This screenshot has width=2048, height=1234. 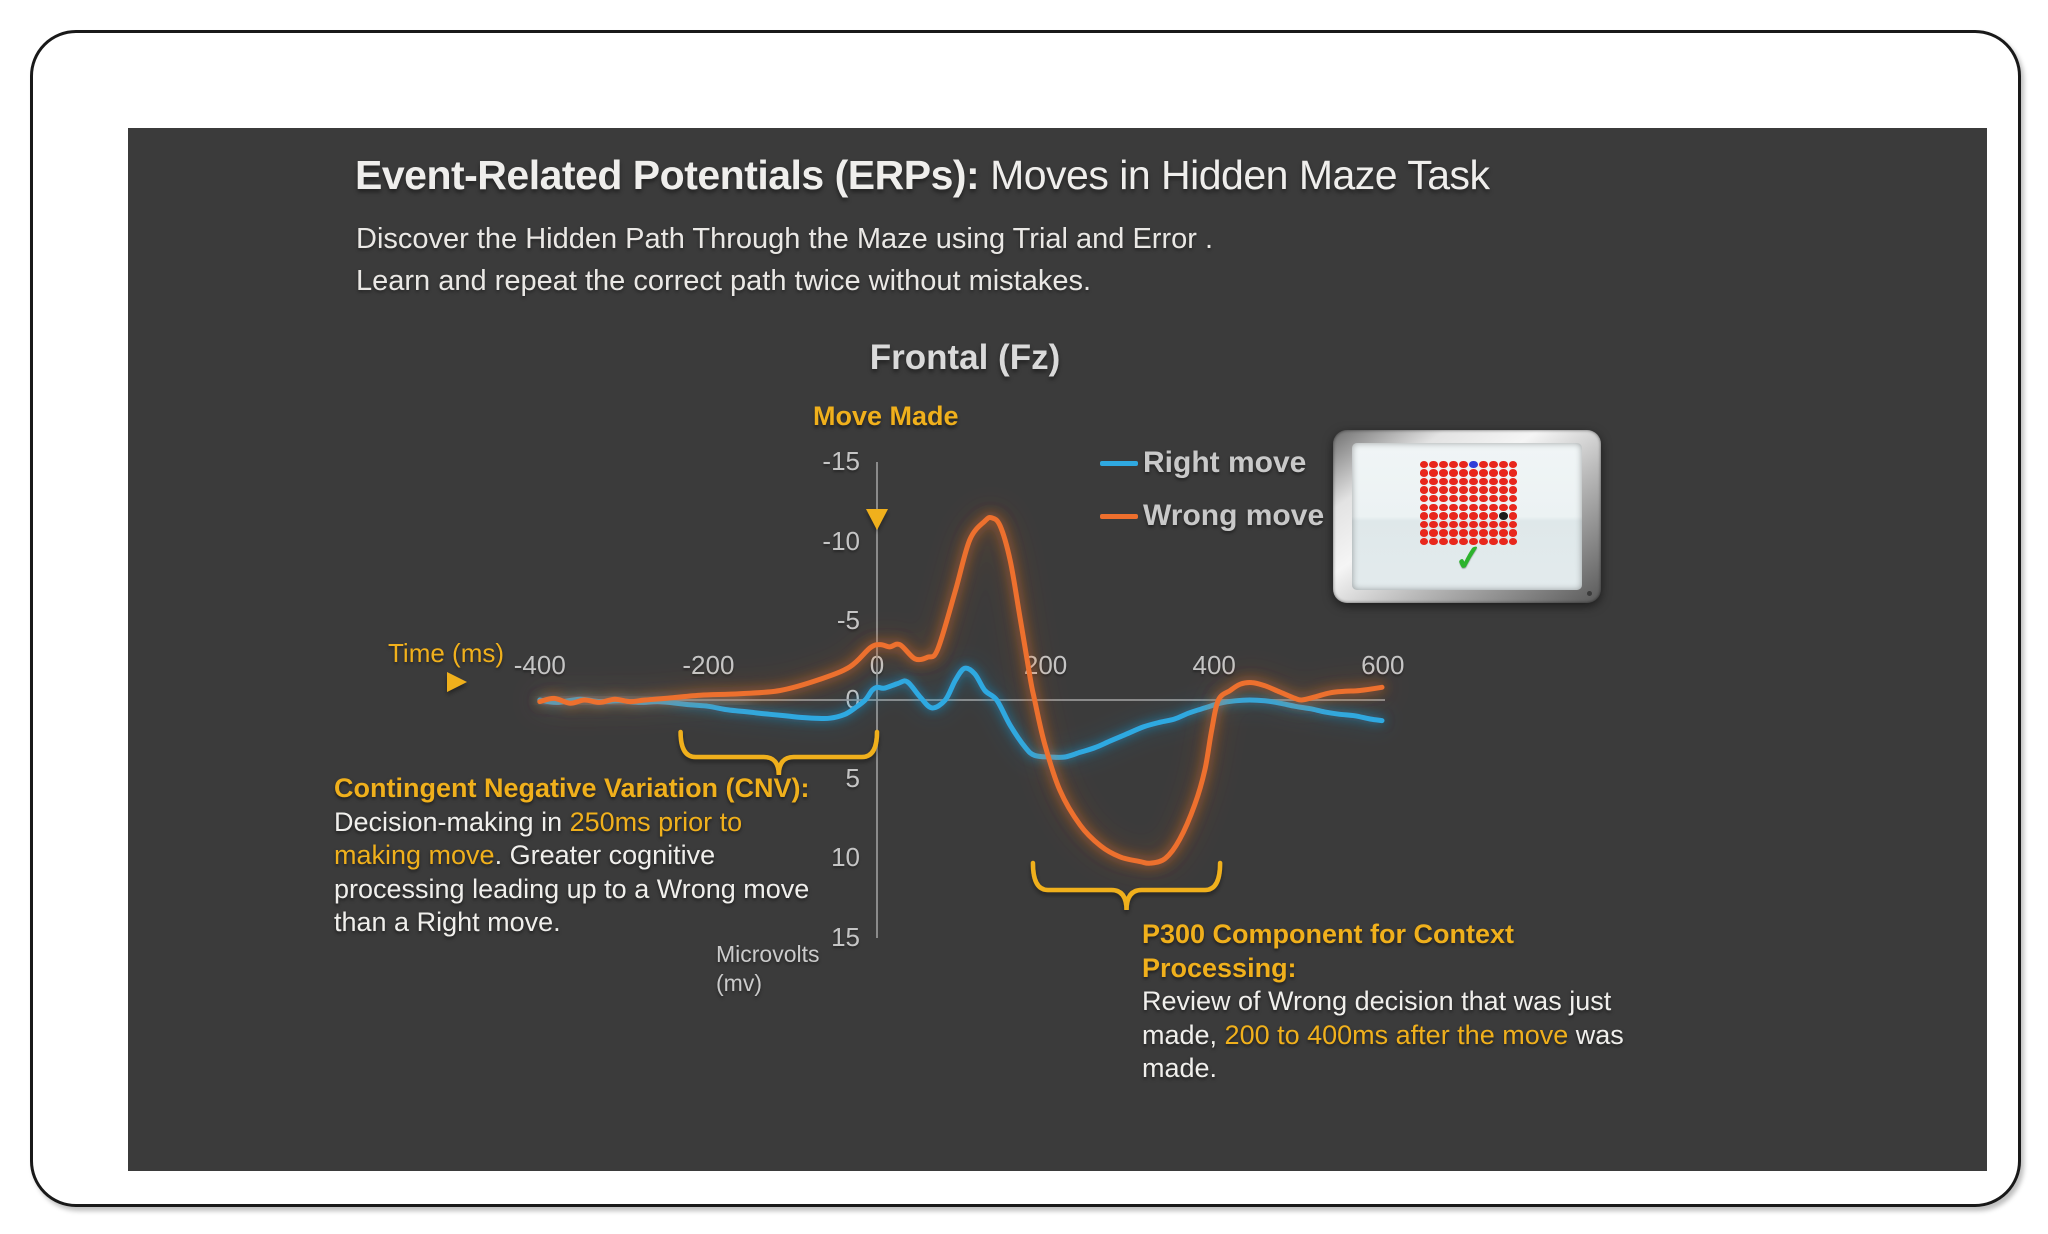 I want to click on x-tick: 200, so click(x=1045, y=665).